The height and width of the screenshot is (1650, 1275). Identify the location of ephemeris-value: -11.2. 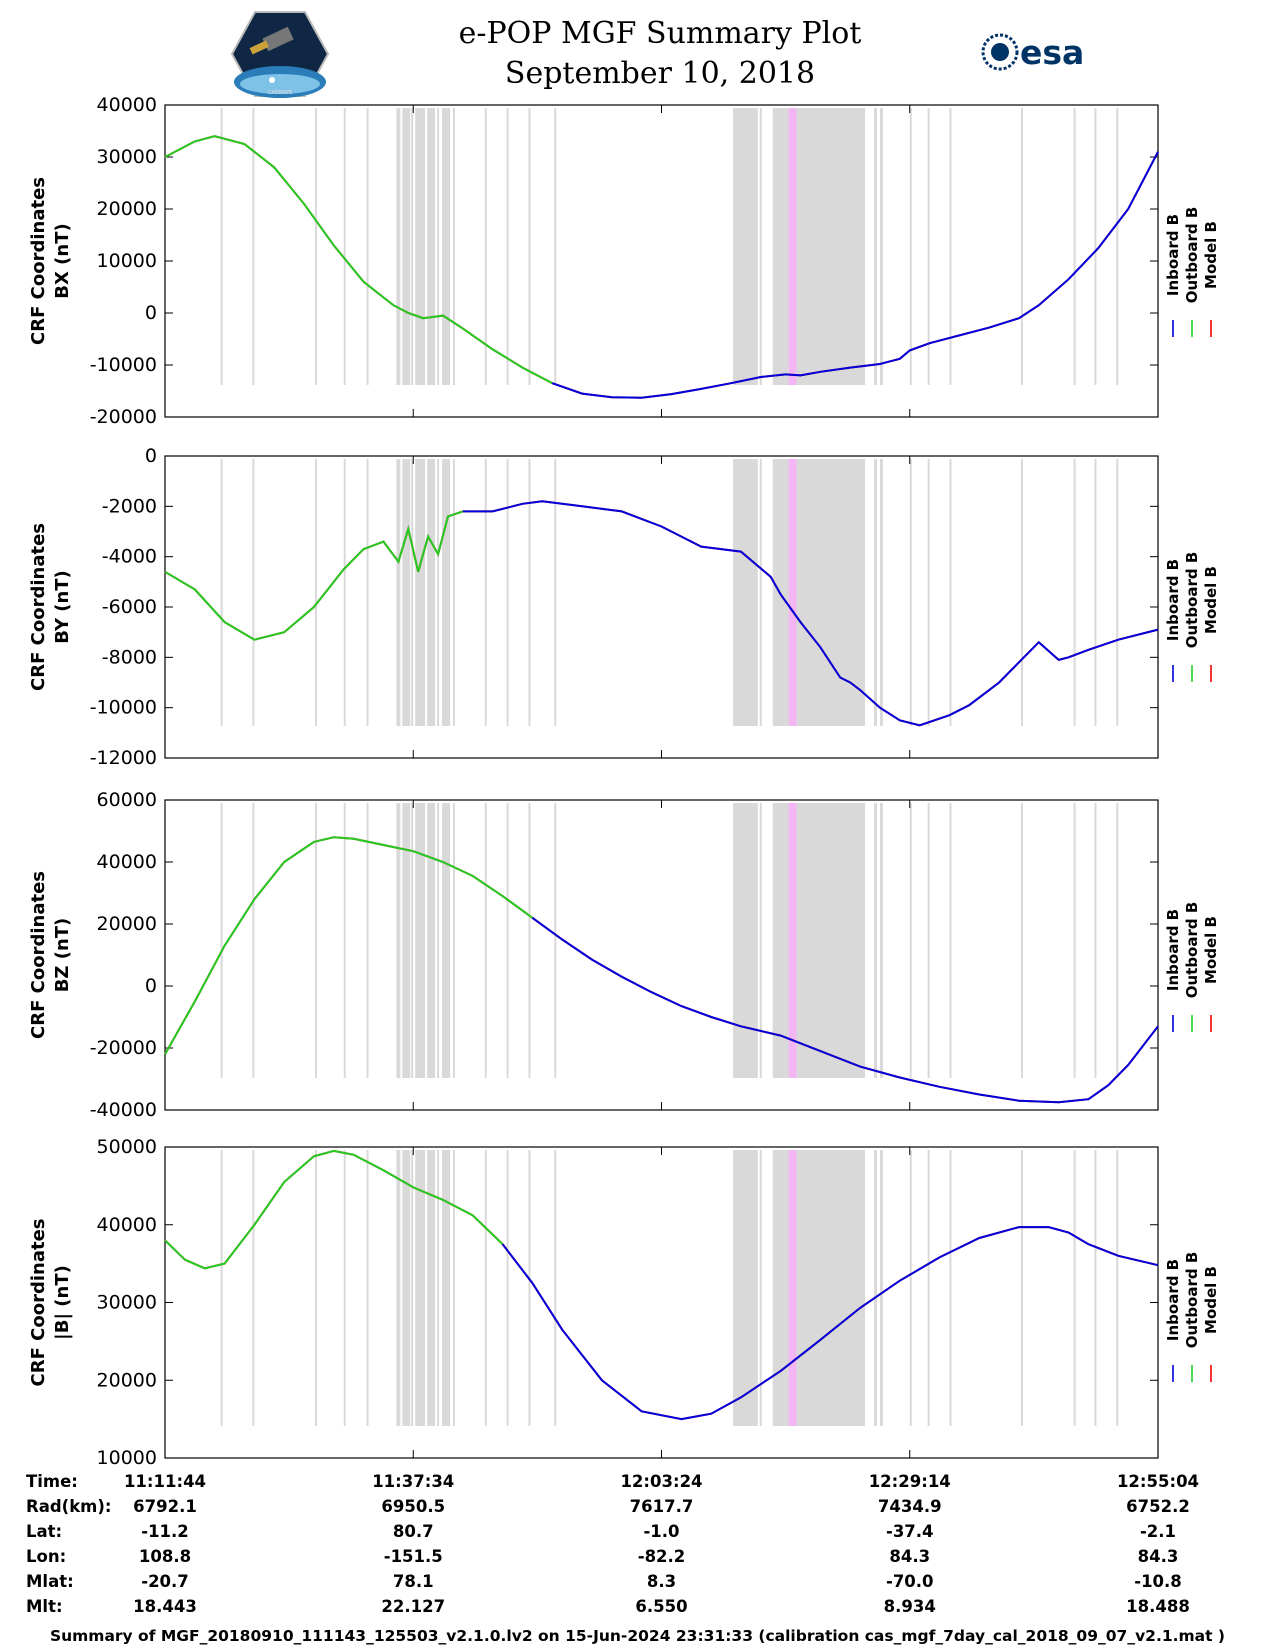
(165, 1531).